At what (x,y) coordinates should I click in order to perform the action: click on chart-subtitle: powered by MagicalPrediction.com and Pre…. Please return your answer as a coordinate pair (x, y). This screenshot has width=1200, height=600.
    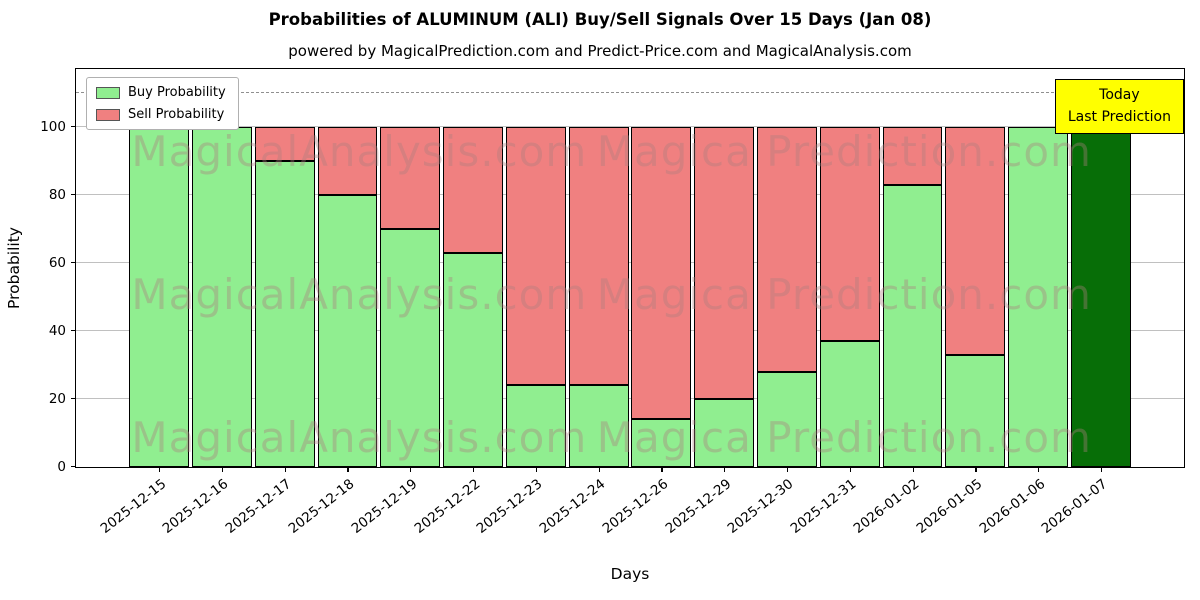
    Looking at the image, I should click on (600, 51).